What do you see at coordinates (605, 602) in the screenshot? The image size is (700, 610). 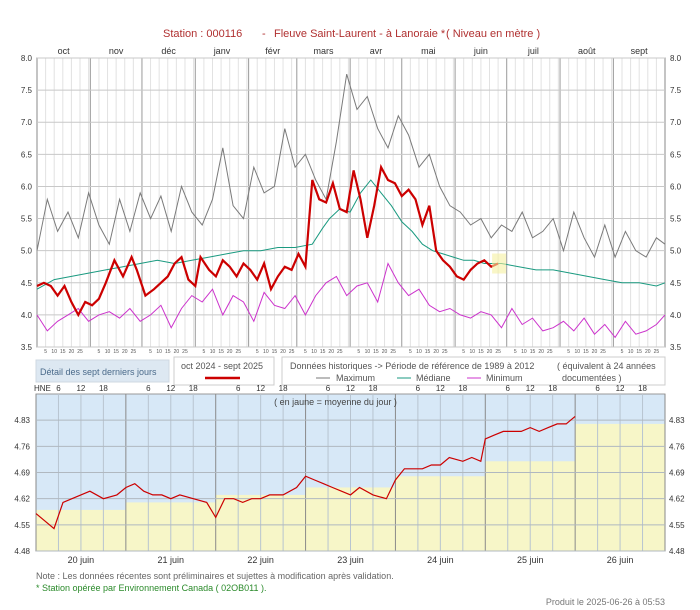 I see `produced-timestamp: Produit le 2025-06-26 à 05:53` at bounding box center [605, 602].